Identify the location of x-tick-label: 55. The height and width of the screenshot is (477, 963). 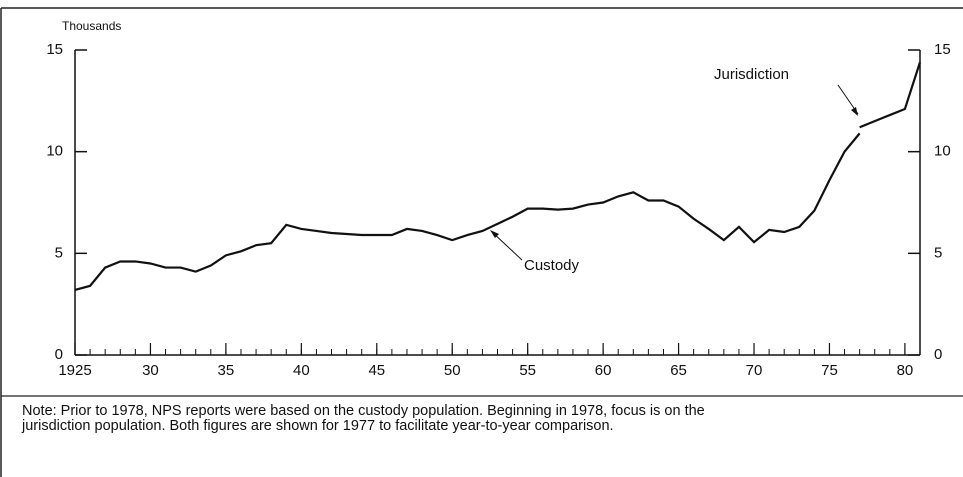
(527, 370).